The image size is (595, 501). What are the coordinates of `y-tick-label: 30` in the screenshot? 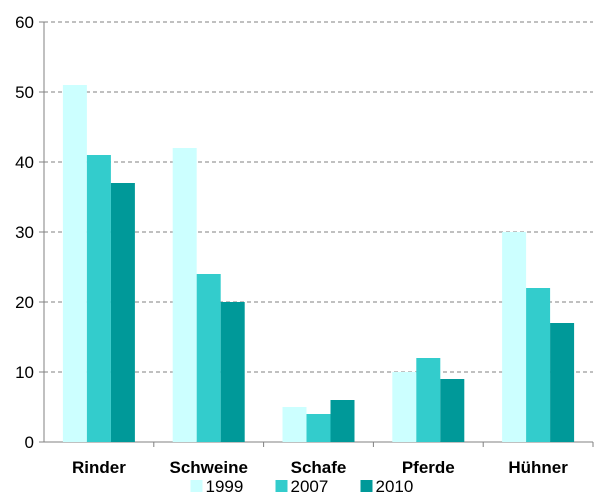 It's located at (24, 232).